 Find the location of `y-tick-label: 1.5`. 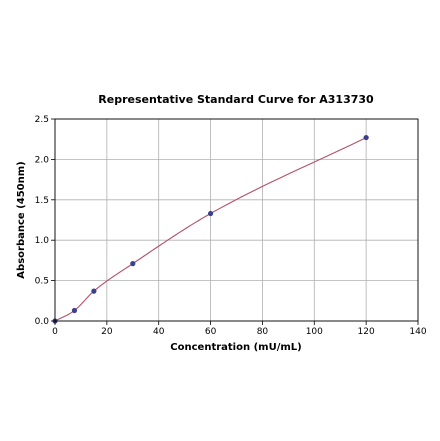

y-tick-label: 1.5 is located at coordinates (42, 201).